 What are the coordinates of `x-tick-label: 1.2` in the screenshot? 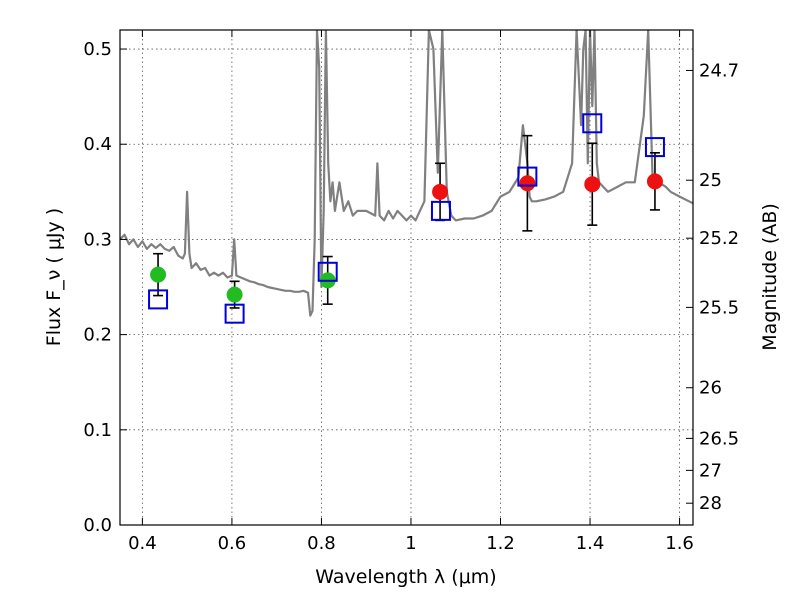 It's located at (500, 543).